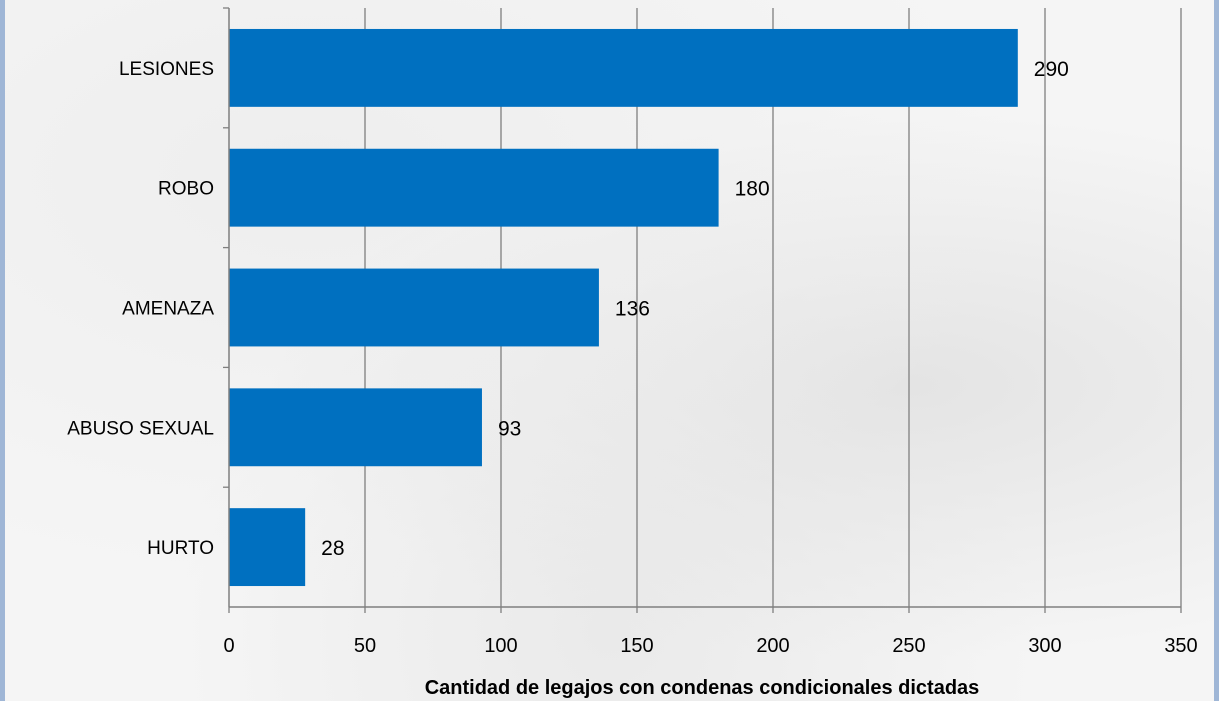 This screenshot has width=1219, height=701. What do you see at coordinates (1051, 69) in the screenshot?
I see `data-label-lesiones: 290` at bounding box center [1051, 69].